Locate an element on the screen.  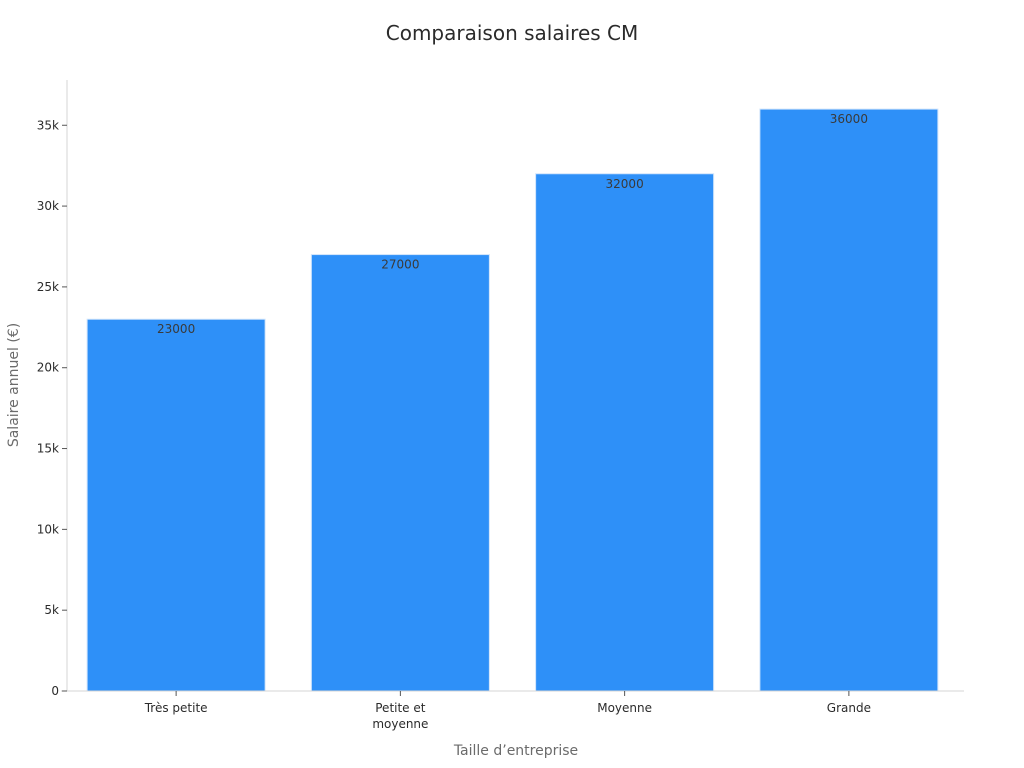
x-tick-label: Petite et moyenne is located at coordinates (400, 716).